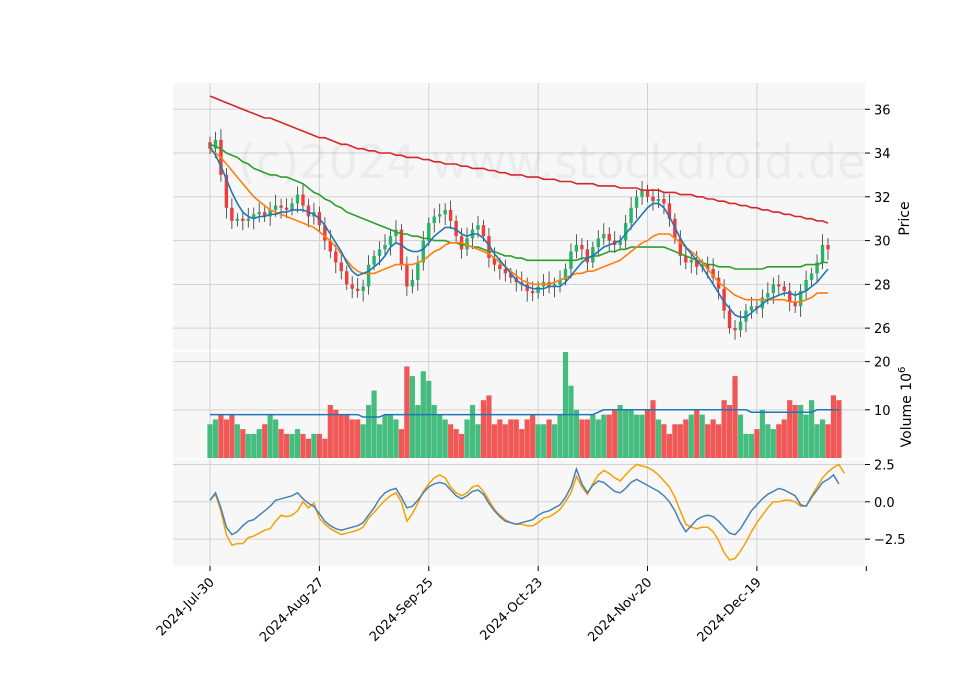 Image resolution: width=960 pixels, height=690 pixels. I want to click on ma-long-line, so click(518, 206).